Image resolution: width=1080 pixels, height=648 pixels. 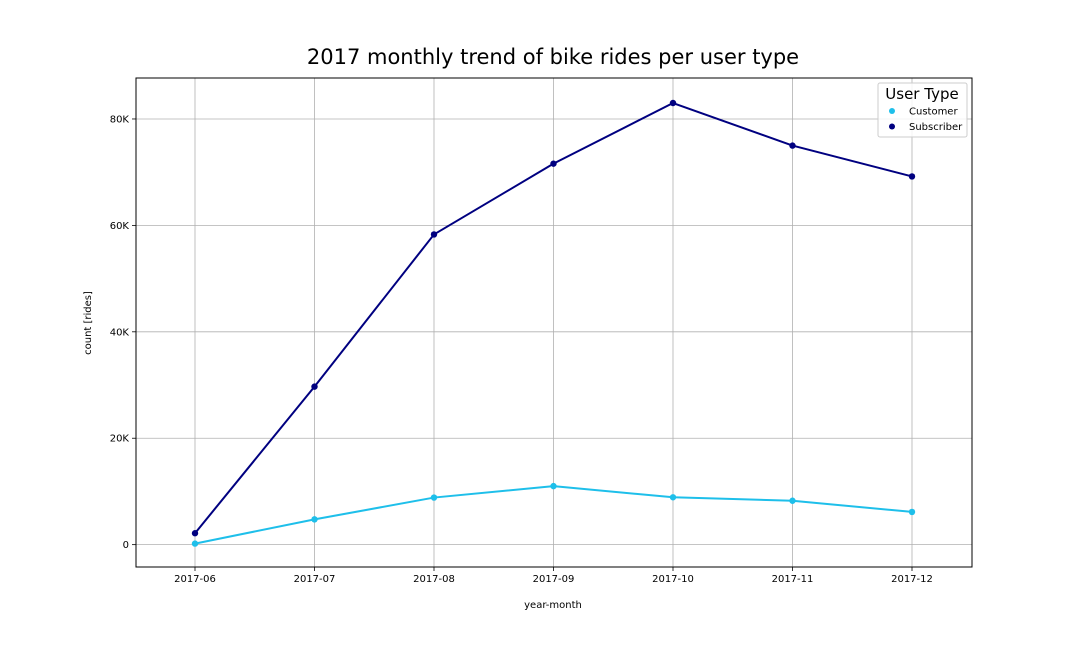 What do you see at coordinates (126, 545) in the screenshot?
I see `y-tick-label: 0` at bounding box center [126, 545].